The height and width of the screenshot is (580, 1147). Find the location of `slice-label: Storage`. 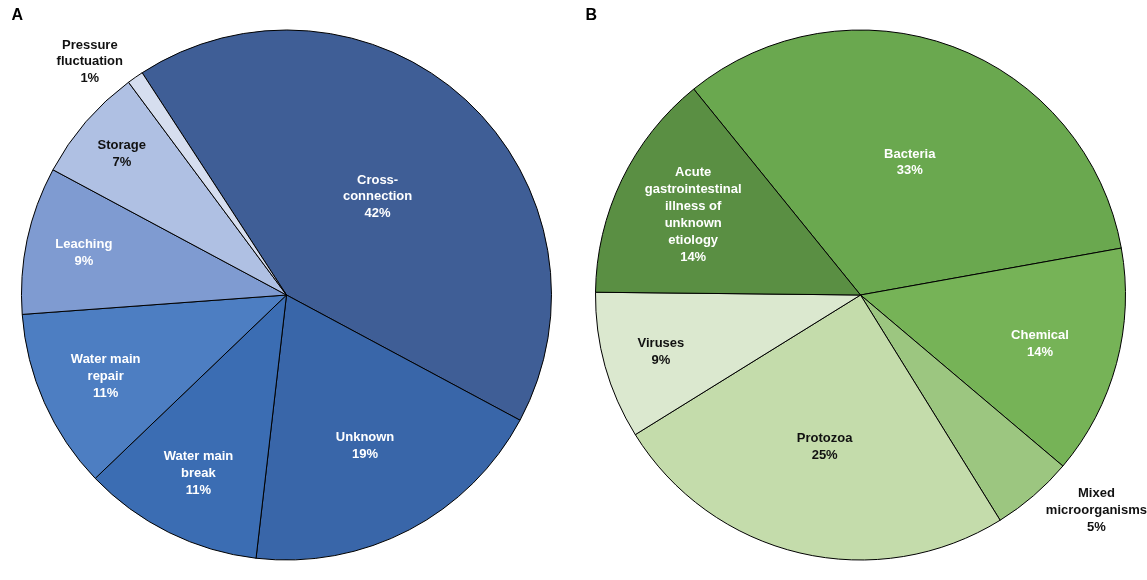

slice-label: Storage is located at coordinates (122, 144).